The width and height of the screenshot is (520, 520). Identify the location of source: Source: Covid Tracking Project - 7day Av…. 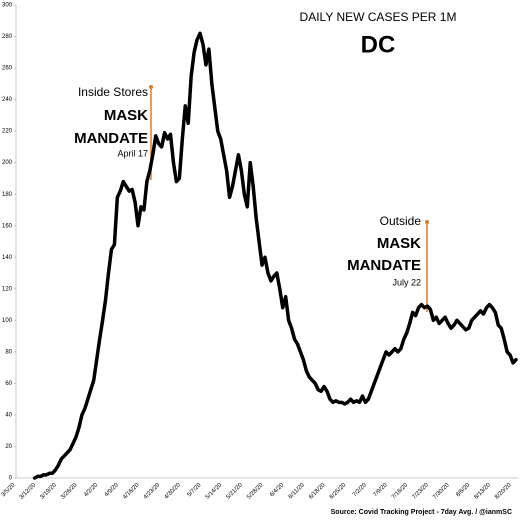
(421, 512).